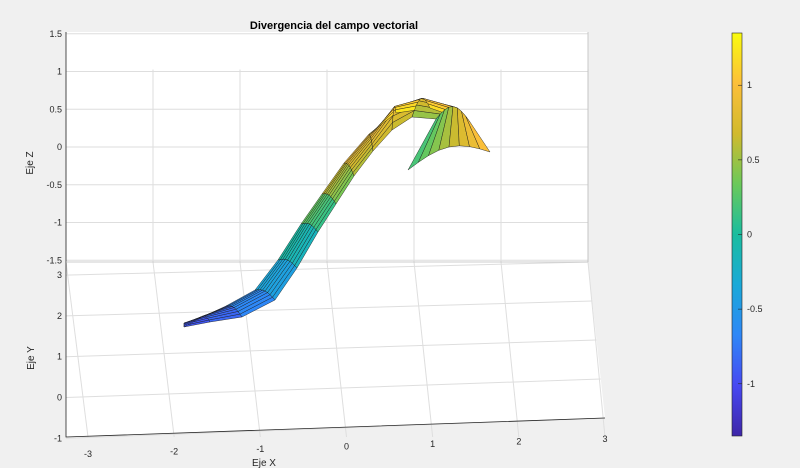 The height and width of the screenshot is (468, 800). I want to click on y-tick-label: 1, so click(59, 357).